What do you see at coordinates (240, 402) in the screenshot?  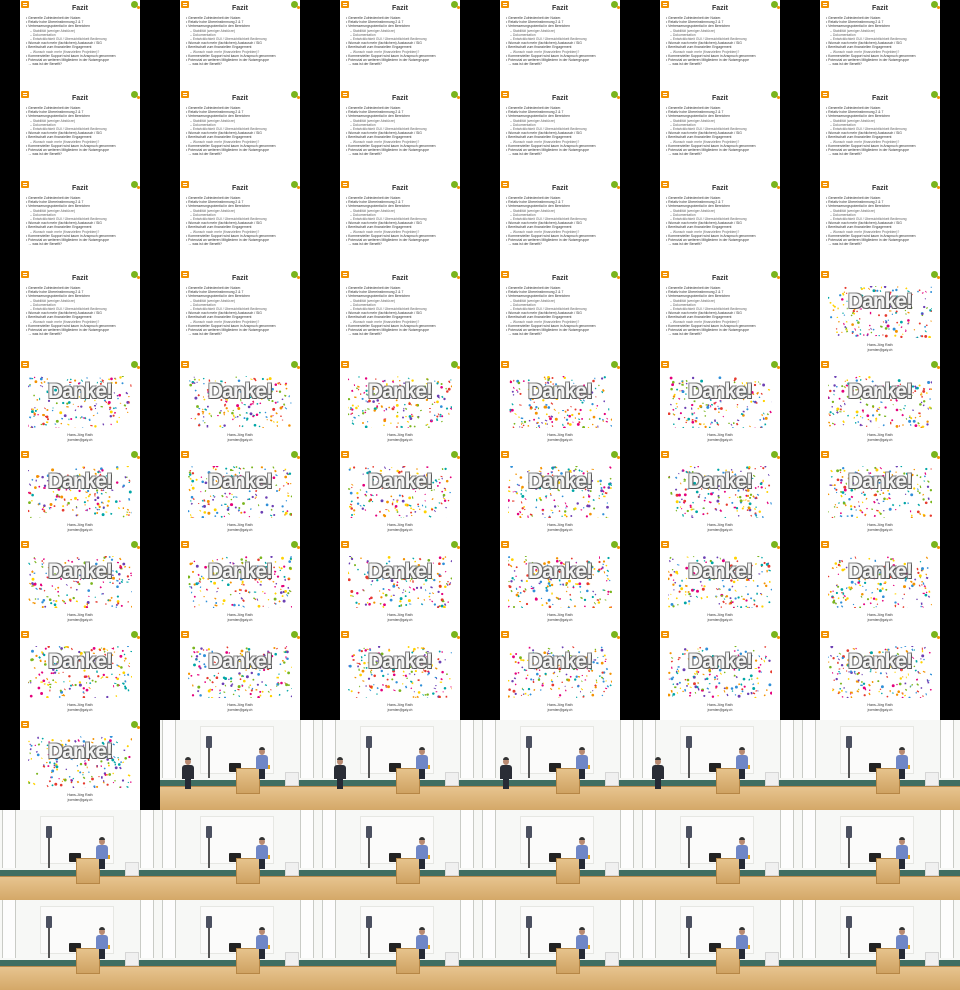 I see `confetti-graphic` at bounding box center [240, 402].